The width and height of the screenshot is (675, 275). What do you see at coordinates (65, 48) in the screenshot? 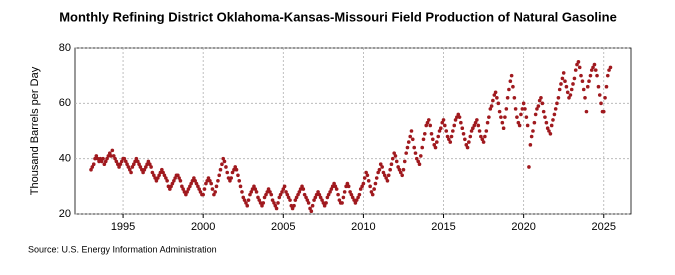
I see `y-tick-label: 80` at bounding box center [65, 48].